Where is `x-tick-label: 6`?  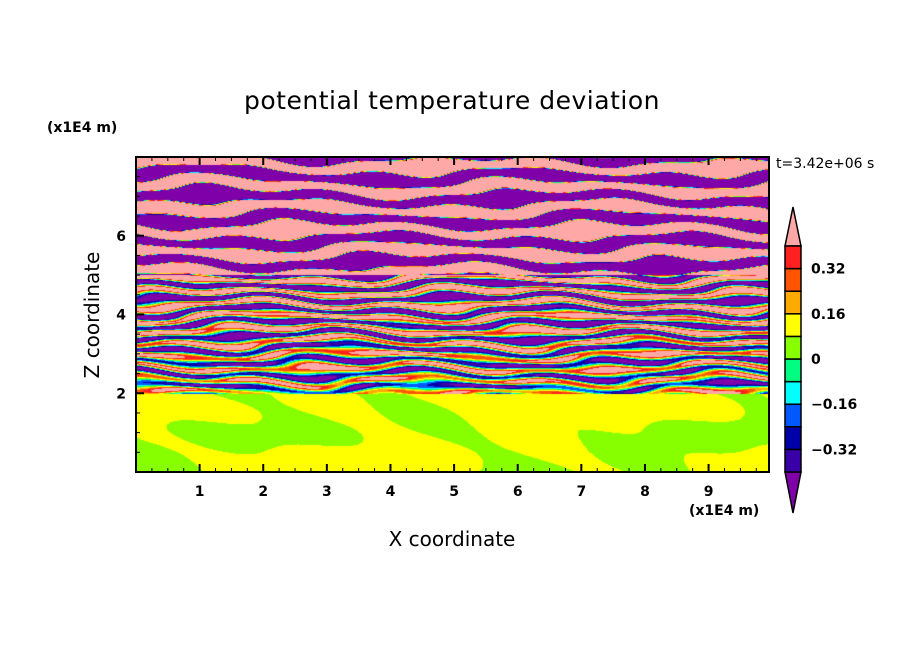
x-tick-label: 6 is located at coordinates (518, 492).